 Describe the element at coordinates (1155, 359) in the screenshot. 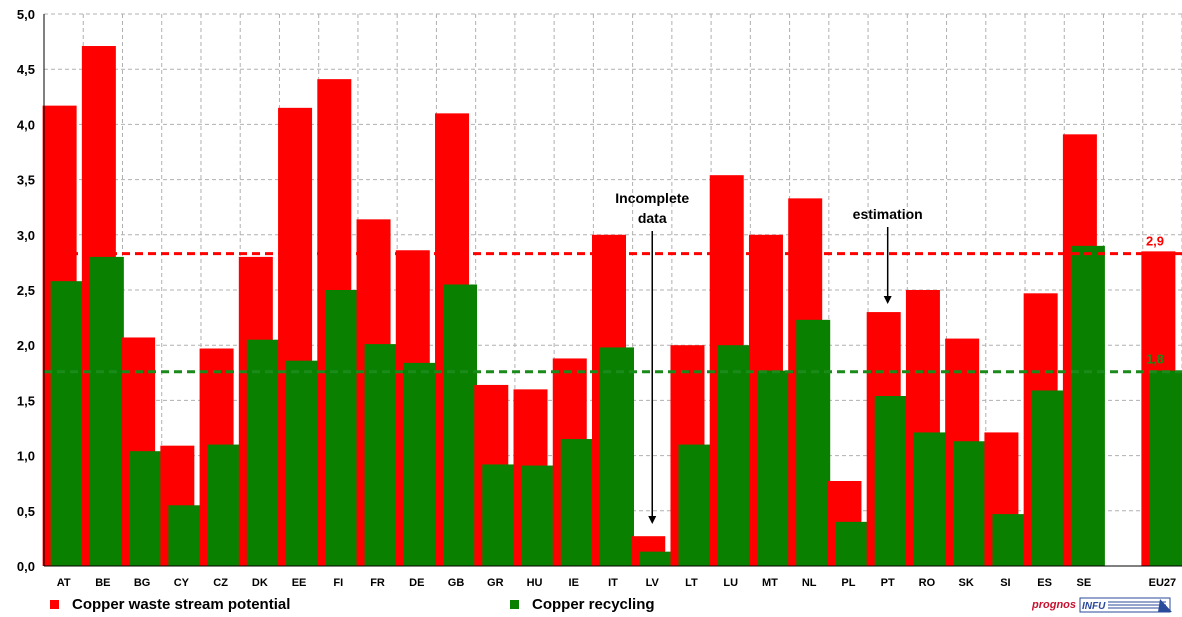

I see `reference-line-label: 1,8` at that location.